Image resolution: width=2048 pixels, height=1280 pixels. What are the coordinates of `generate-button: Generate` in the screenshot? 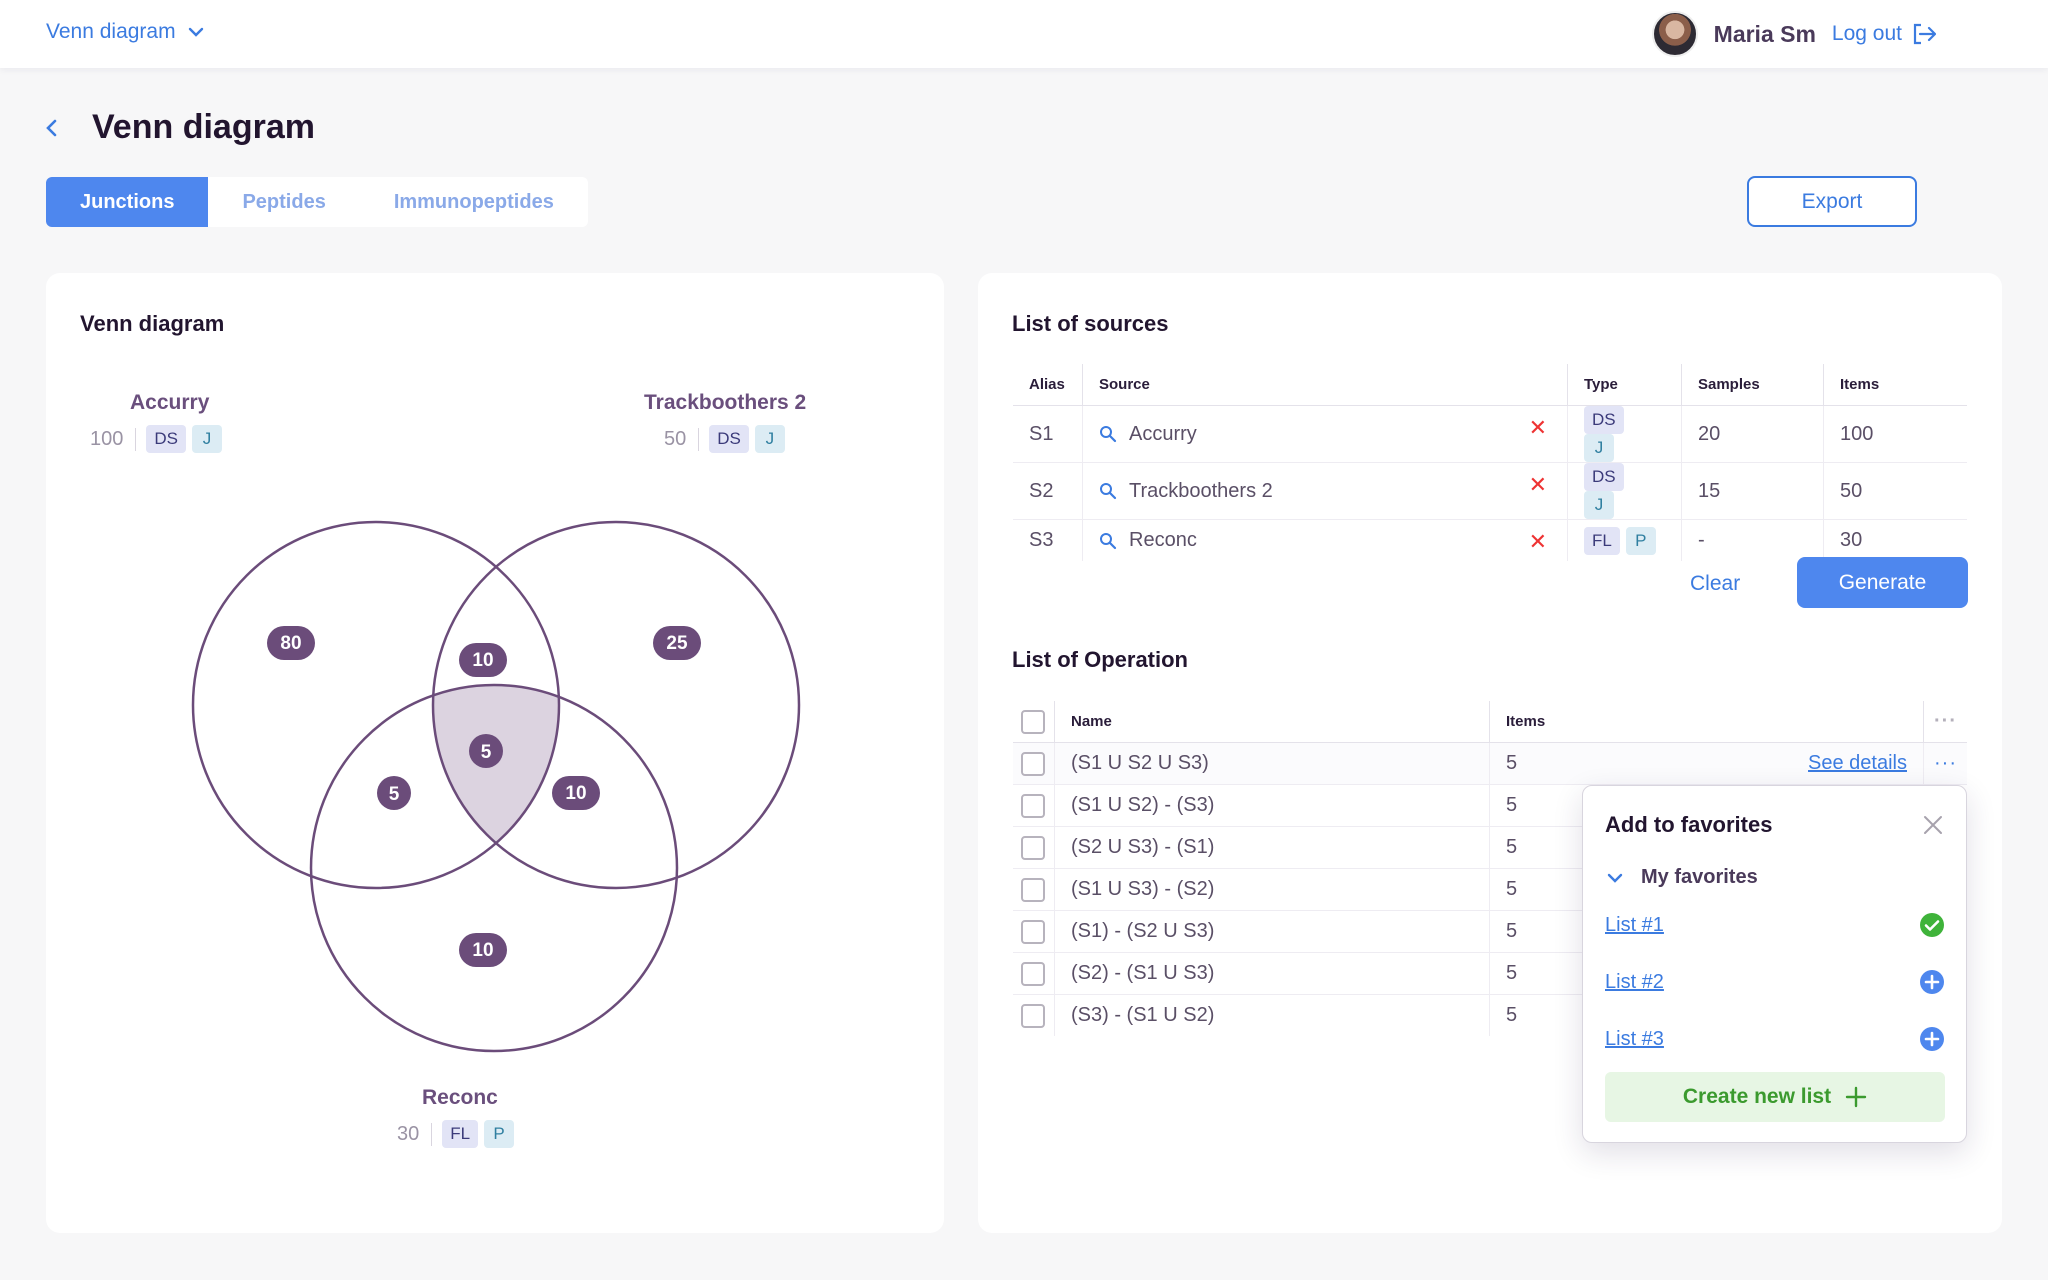 It's located at (1882, 582).